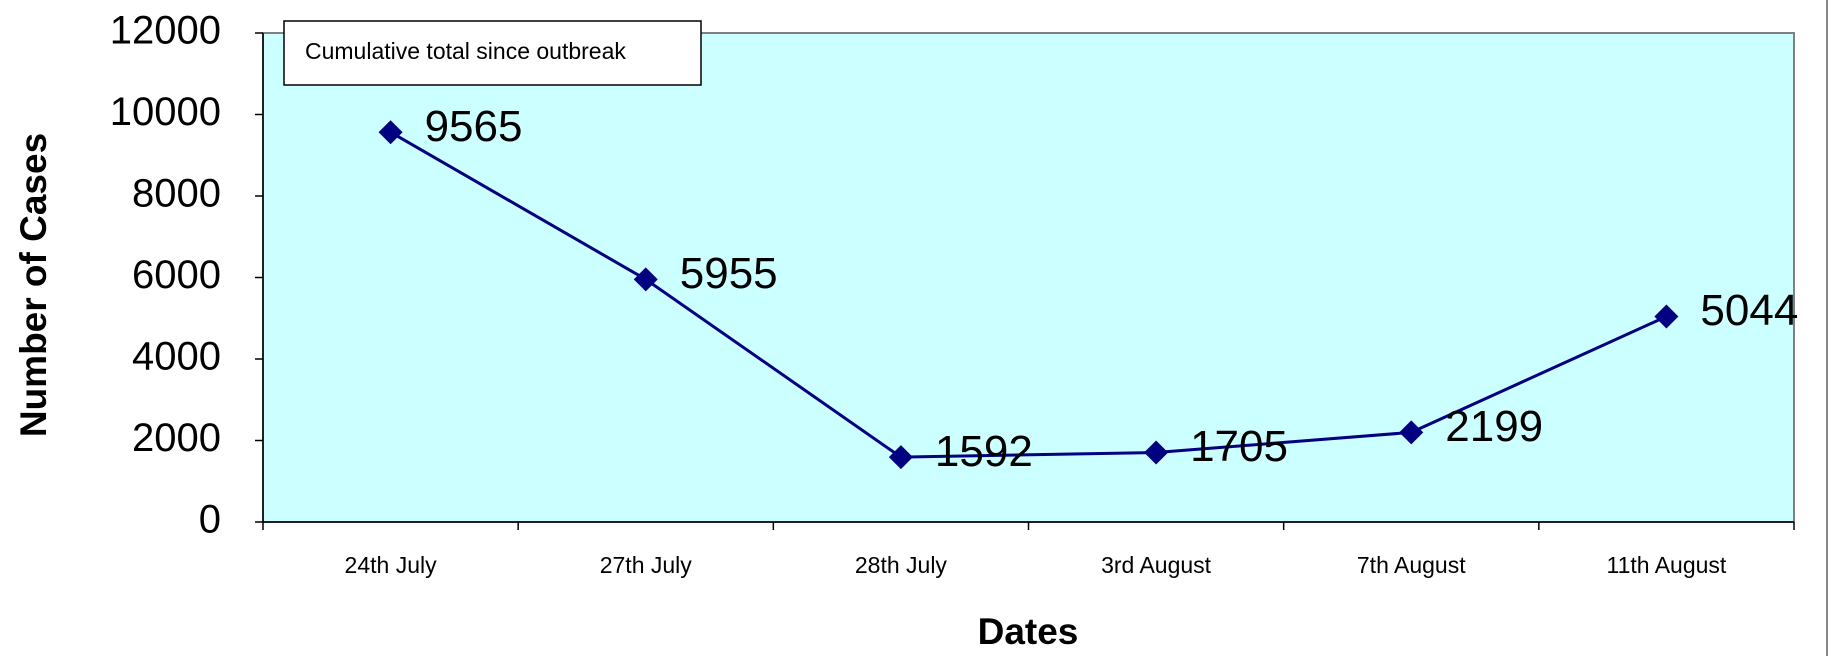 This screenshot has width=1831, height=656. What do you see at coordinates (176, 357) in the screenshot?
I see `y-tick-label: 4000` at bounding box center [176, 357].